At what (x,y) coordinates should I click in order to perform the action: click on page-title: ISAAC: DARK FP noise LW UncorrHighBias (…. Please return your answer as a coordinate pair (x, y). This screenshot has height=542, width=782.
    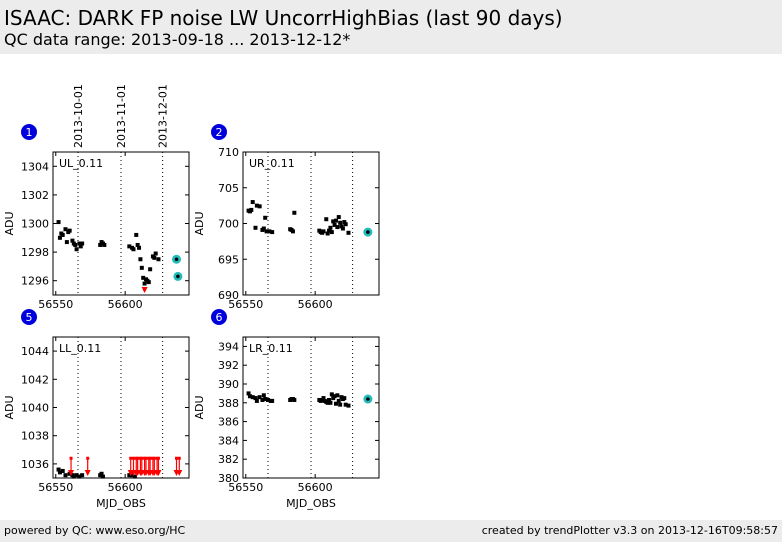
    Looking at the image, I should click on (283, 18).